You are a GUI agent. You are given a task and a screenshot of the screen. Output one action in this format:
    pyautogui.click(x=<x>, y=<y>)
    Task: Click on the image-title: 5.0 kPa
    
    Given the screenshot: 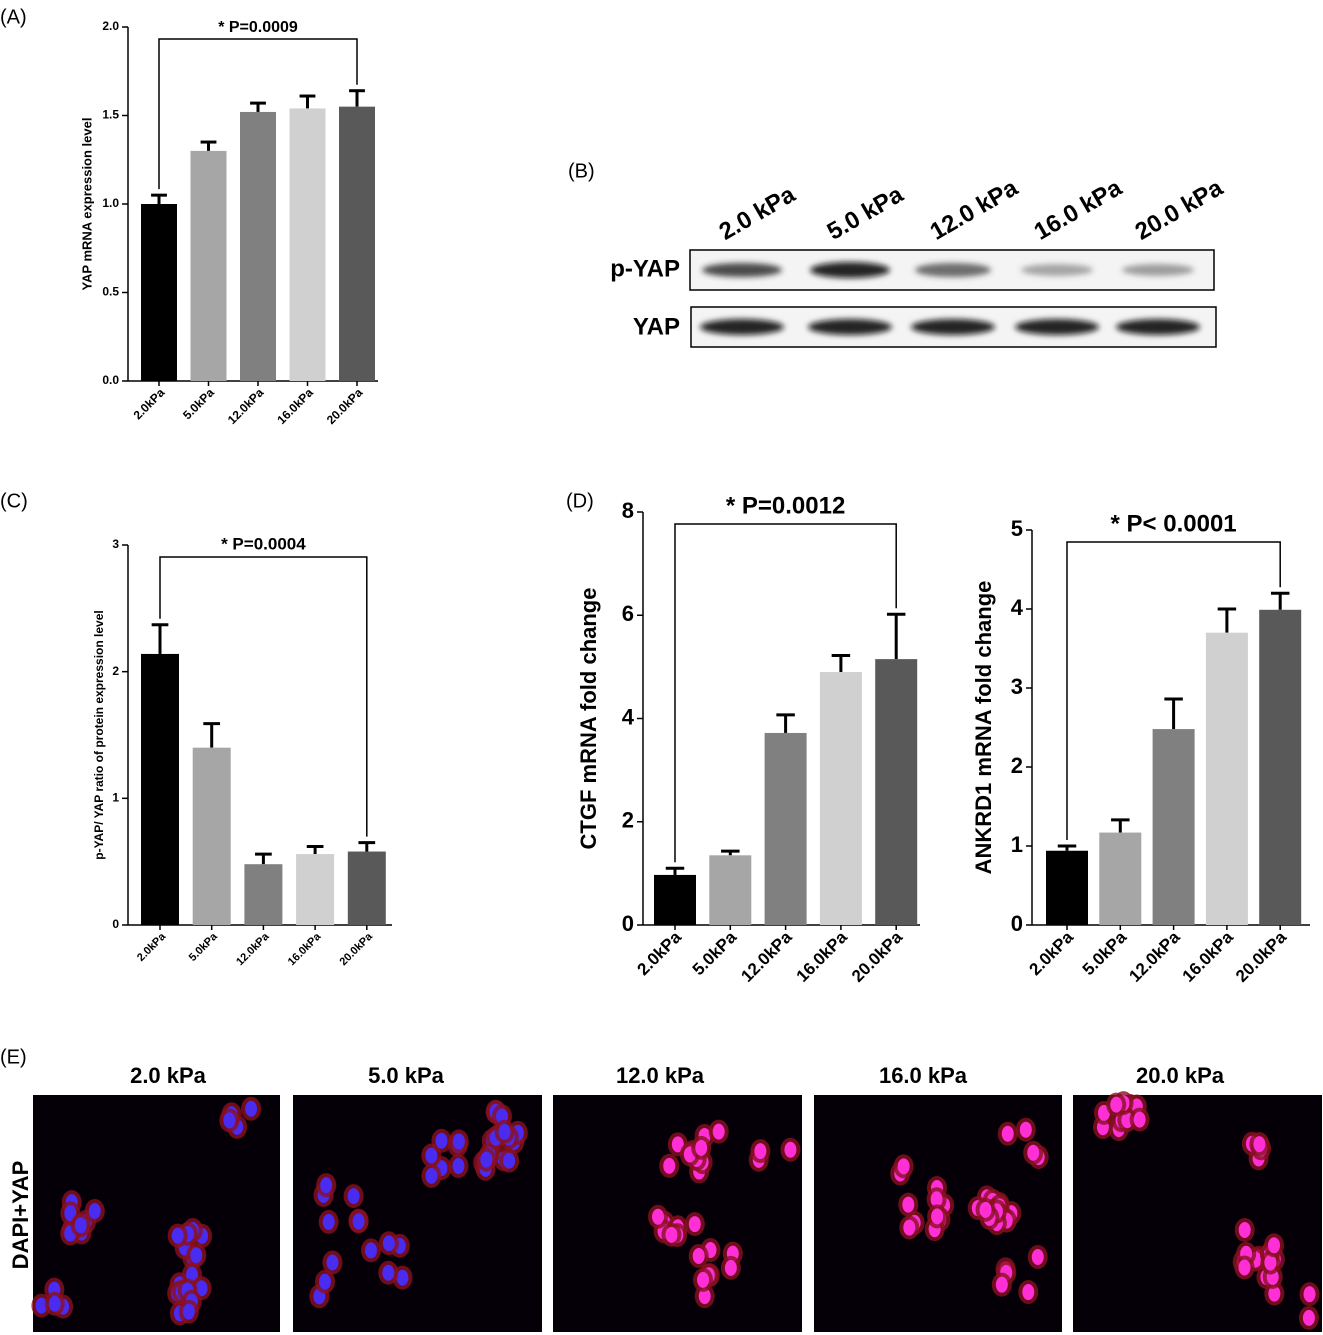 What is the action you would take?
    pyautogui.click(x=406, y=1075)
    